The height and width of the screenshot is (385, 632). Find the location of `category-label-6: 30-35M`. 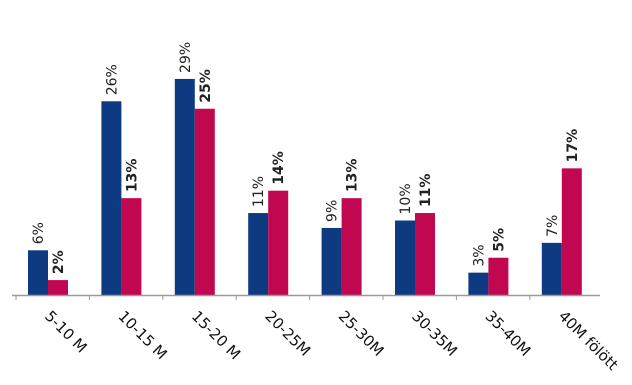

category-label-6: 30-35M is located at coordinates (434, 333).